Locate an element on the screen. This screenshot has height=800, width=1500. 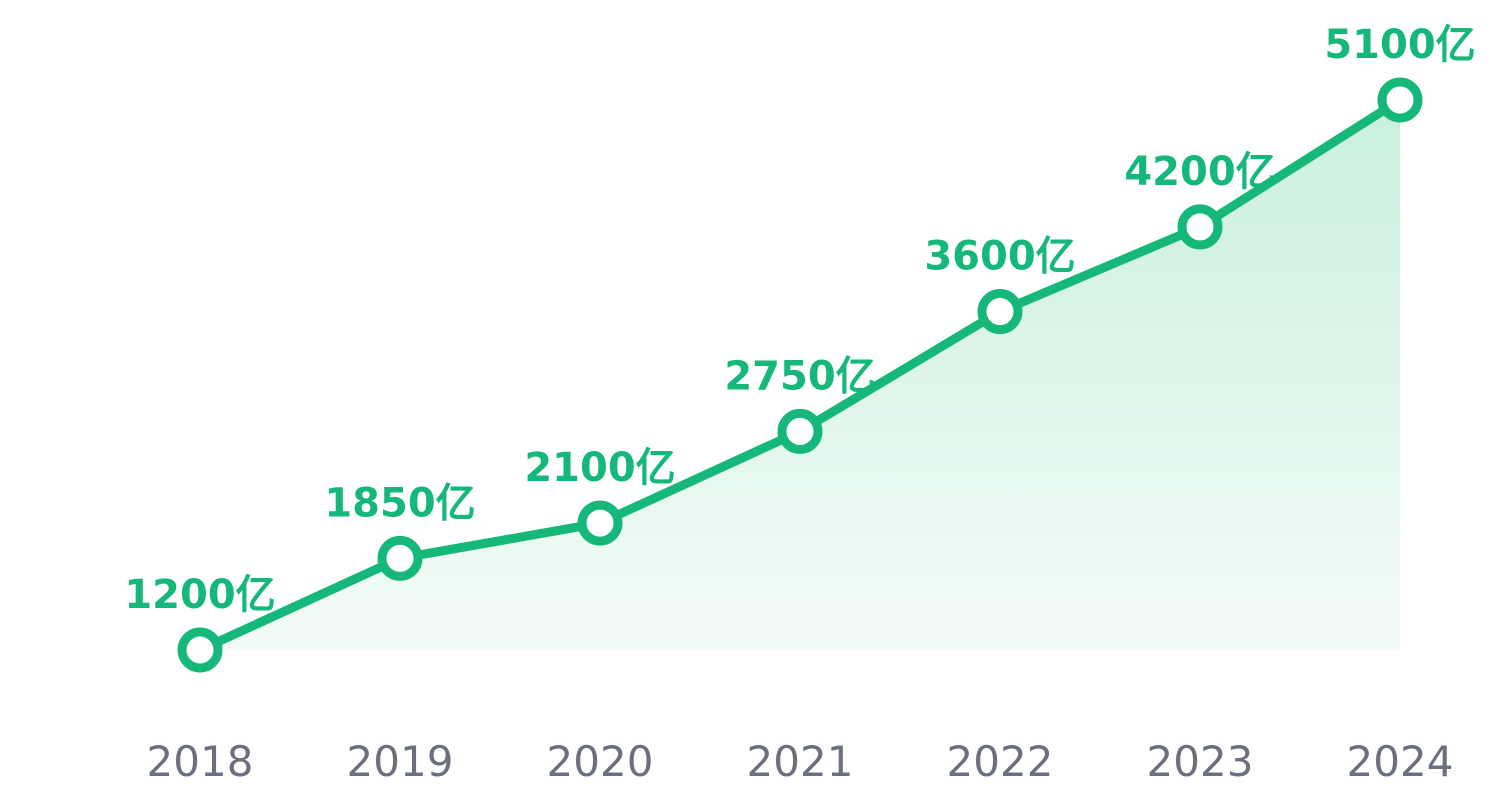
x-tick-label-2020: 2020 is located at coordinates (600, 761).